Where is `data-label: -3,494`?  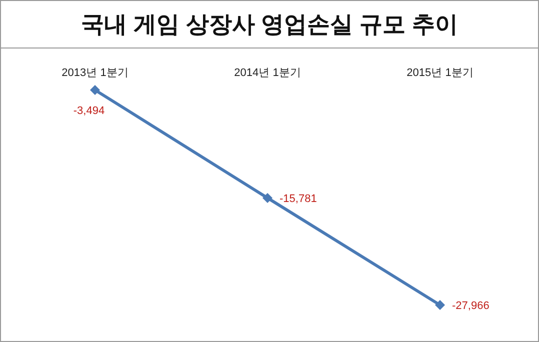 data-label: -3,494 is located at coordinates (89, 111).